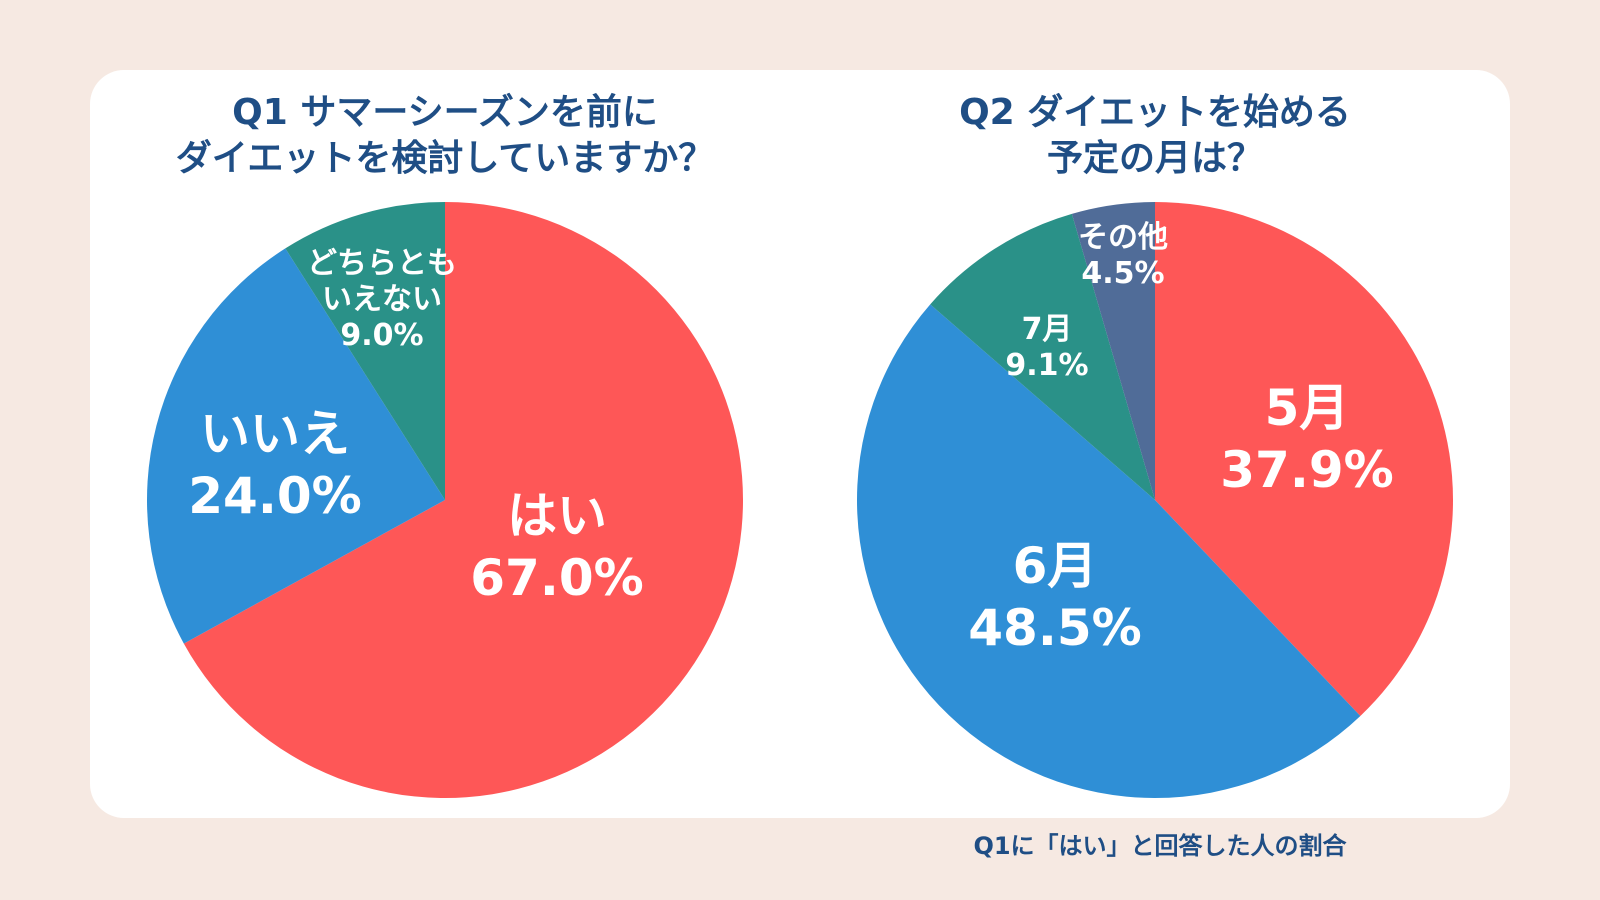  Describe the element at coordinates (1123, 237) in the screenshot. I see `q2-slice-3-name: その他` at that location.